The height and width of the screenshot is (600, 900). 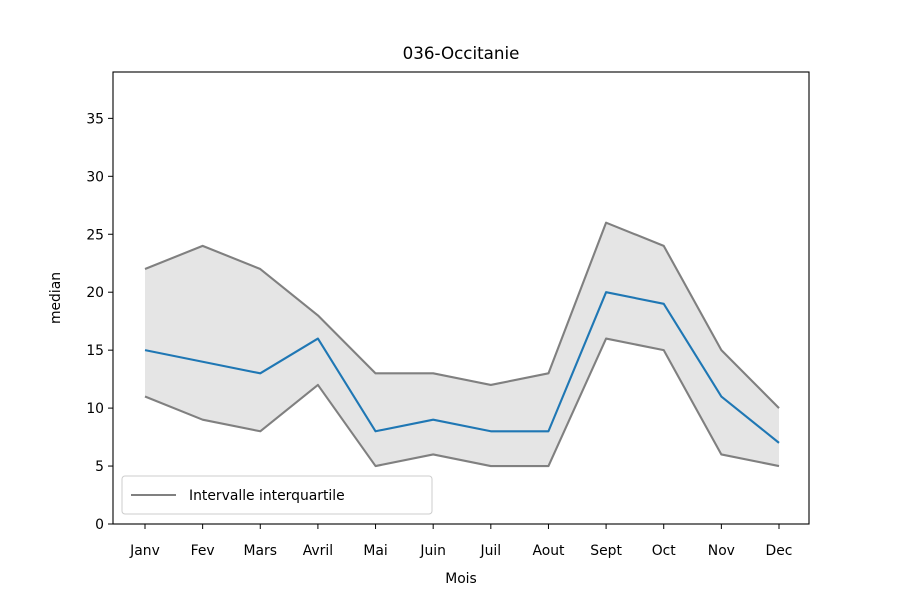 What do you see at coordinates (664, 551) in the screenshot?
I see `x-tick-label: Oct` at bounding box center [664, 551].